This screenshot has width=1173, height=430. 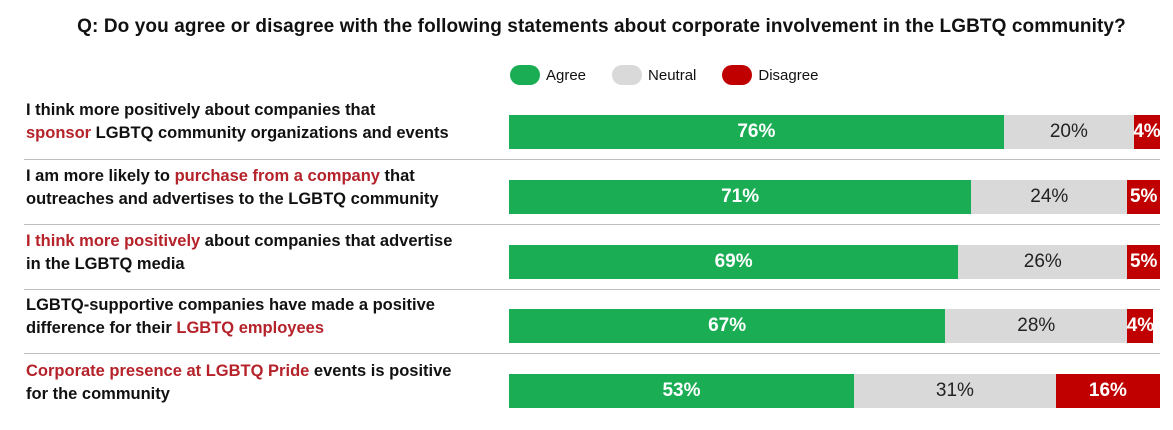 What do you see at coordinates (1049, 197) in the screenshot?
I see `bar-segment-neutral: 24%` at bounding box center [1049, 197].